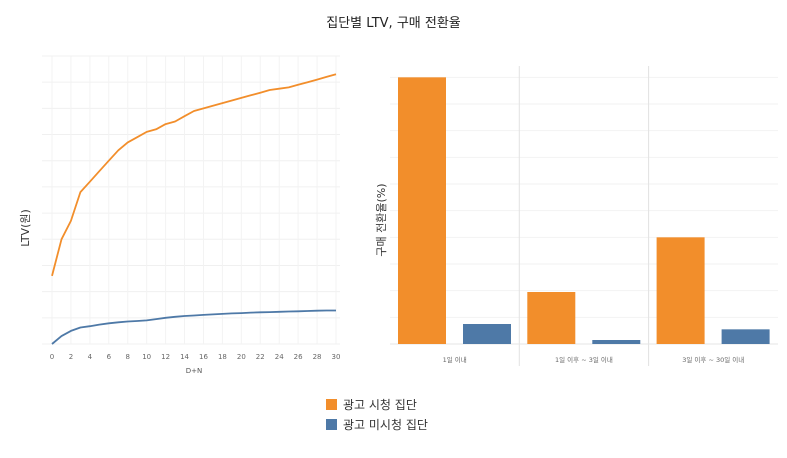  What do you see at coordinates (109, 357) in the screenshot?
I see `line-chart-x-tick-label: 6` at bounding box center [109, 357].